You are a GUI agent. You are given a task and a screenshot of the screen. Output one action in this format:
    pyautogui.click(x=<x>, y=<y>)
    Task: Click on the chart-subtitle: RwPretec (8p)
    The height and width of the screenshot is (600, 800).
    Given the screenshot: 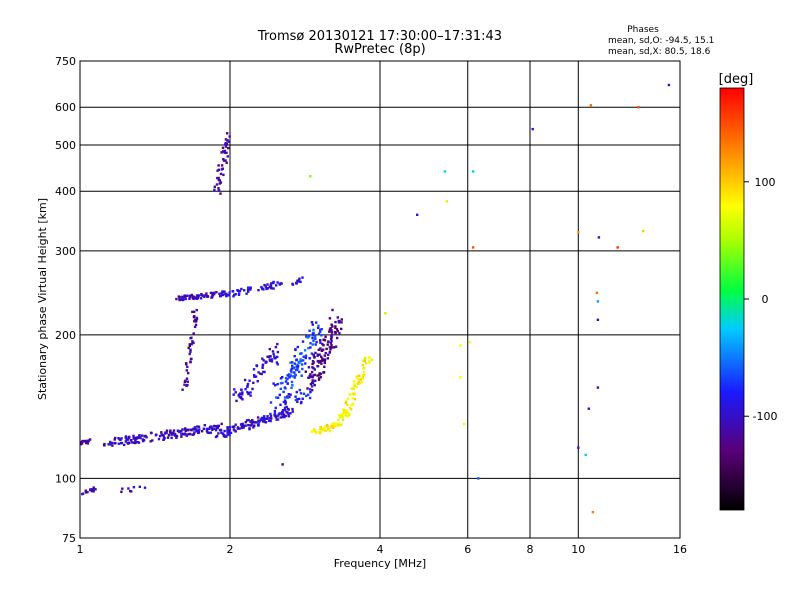 What is the action you would take?
    pyautogui.click(x=379, y=49)
    